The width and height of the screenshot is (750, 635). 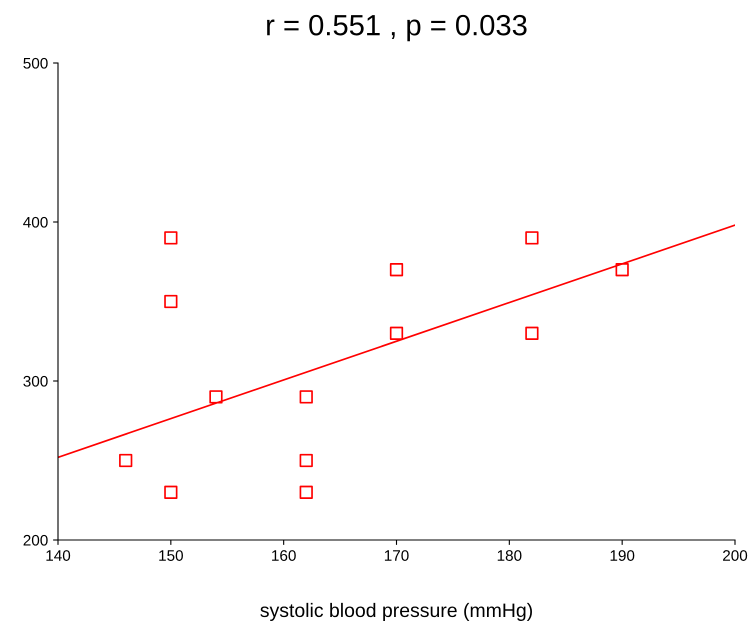 What do you see at coordinates (35, 63) in the screenshot?
I see `y-tick-label: 500` at bounding box center [35, 63].